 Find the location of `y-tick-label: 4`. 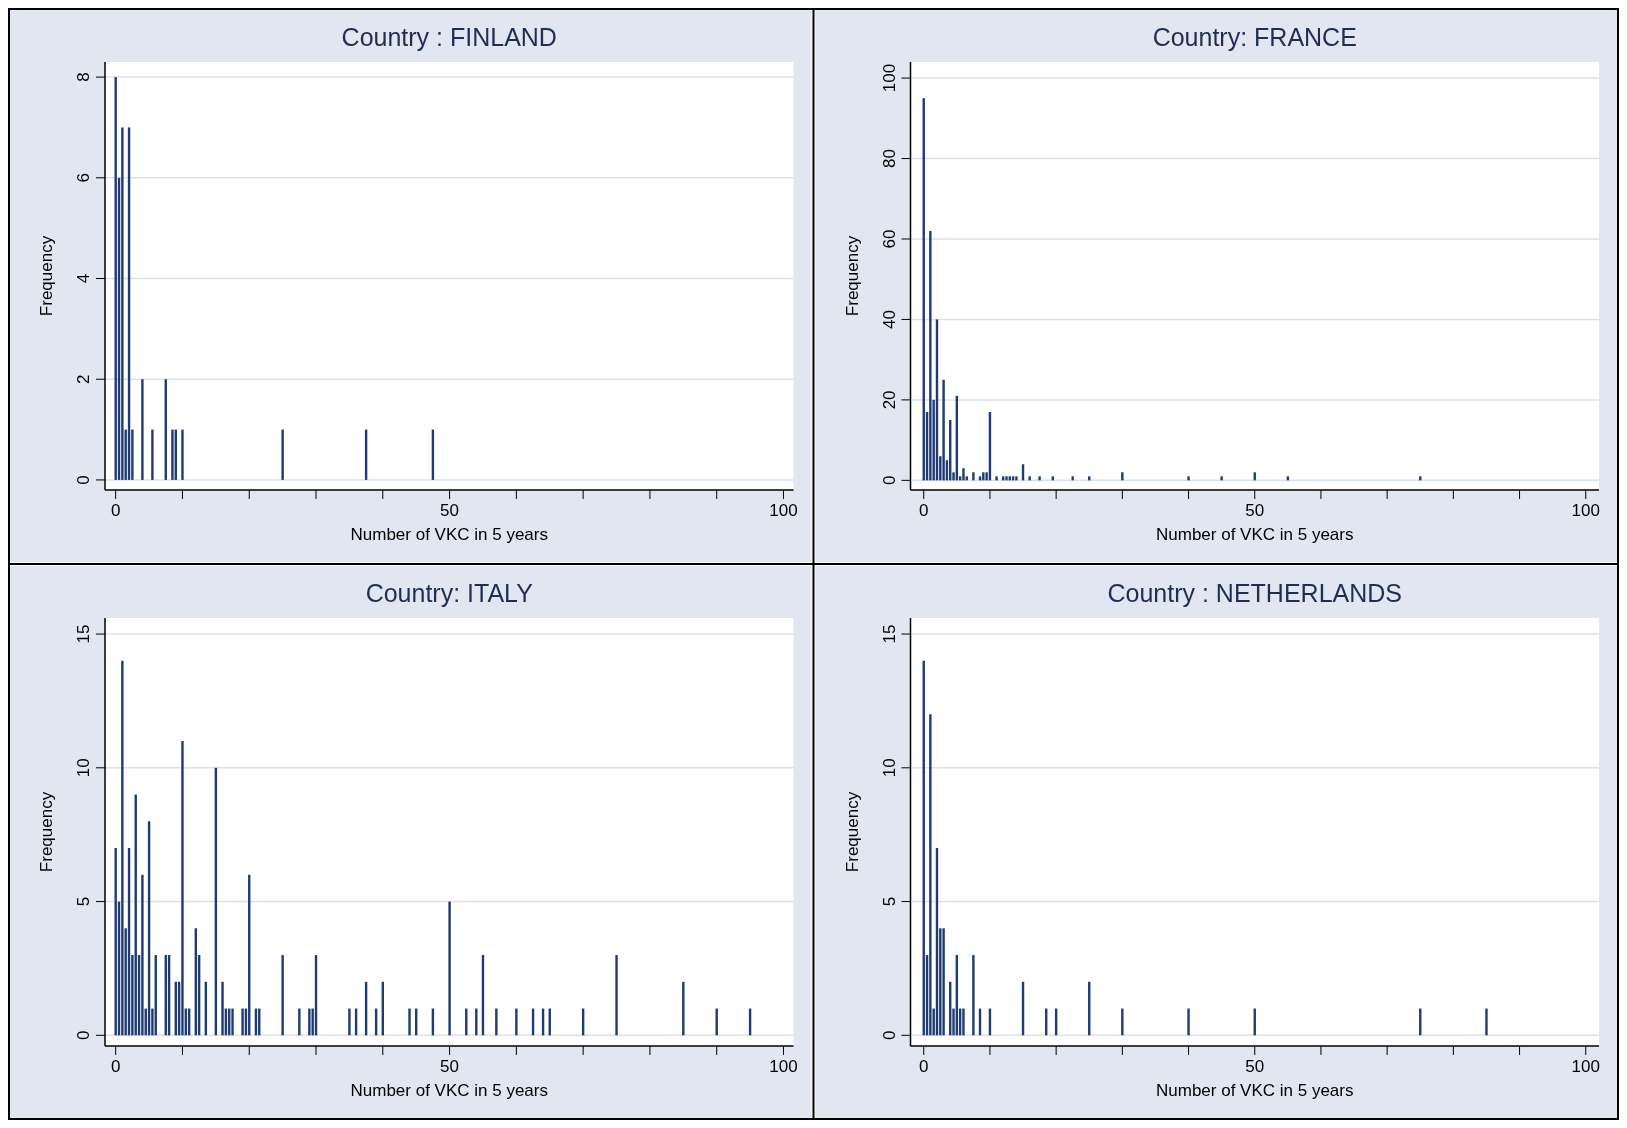

y-tick-label: 4 is located at coordinates (83, 278).